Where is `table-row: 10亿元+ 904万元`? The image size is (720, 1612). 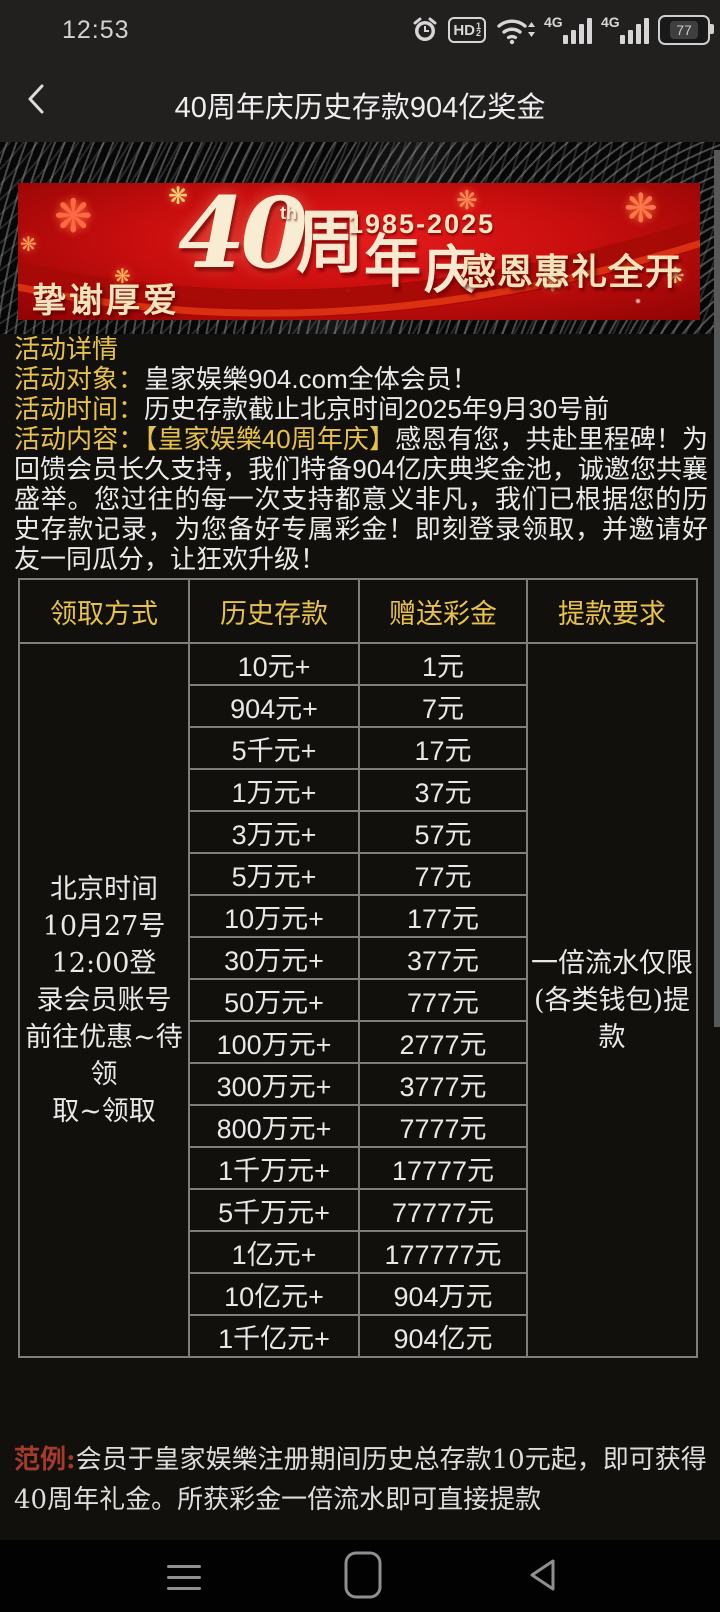
table-row: 10亿元+ 904万元 is located at coordinates (358, 1294).